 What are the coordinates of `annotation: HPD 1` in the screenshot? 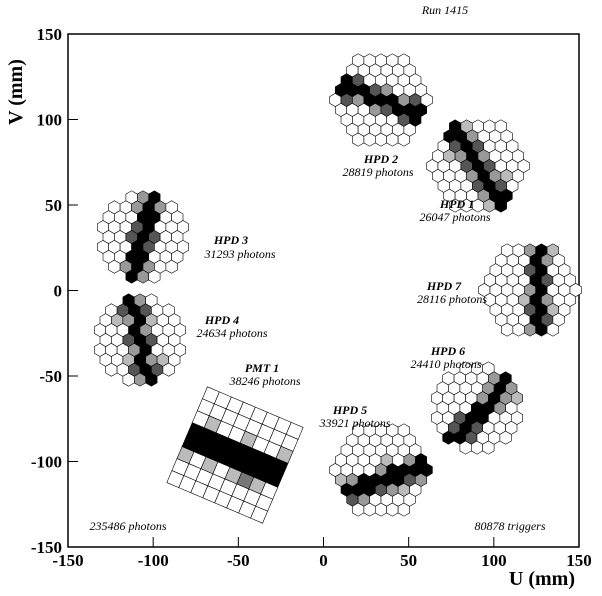 It's located at (456, 204).